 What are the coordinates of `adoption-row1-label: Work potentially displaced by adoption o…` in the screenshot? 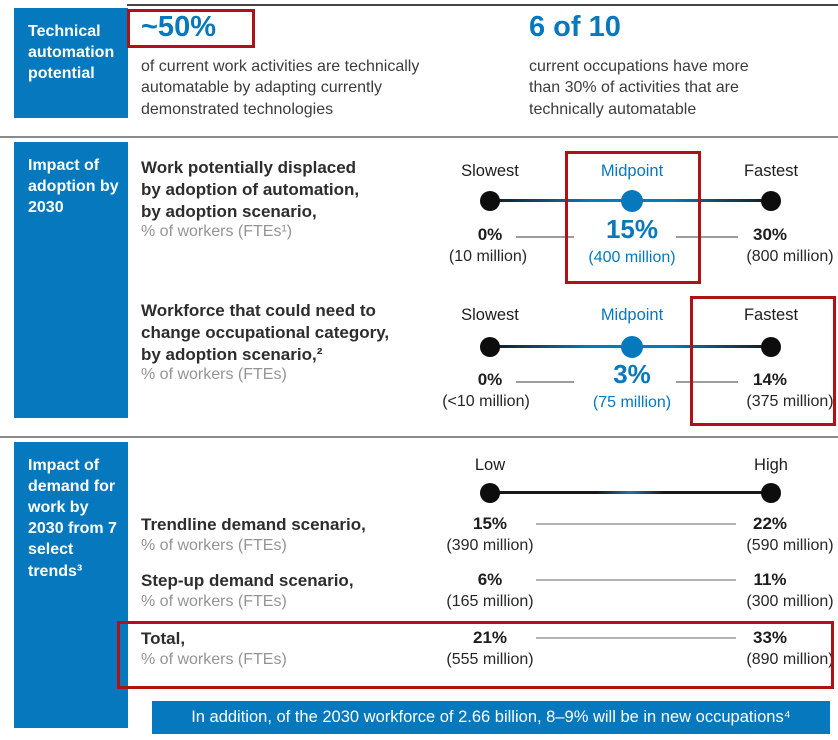 It's located at (260, 200).